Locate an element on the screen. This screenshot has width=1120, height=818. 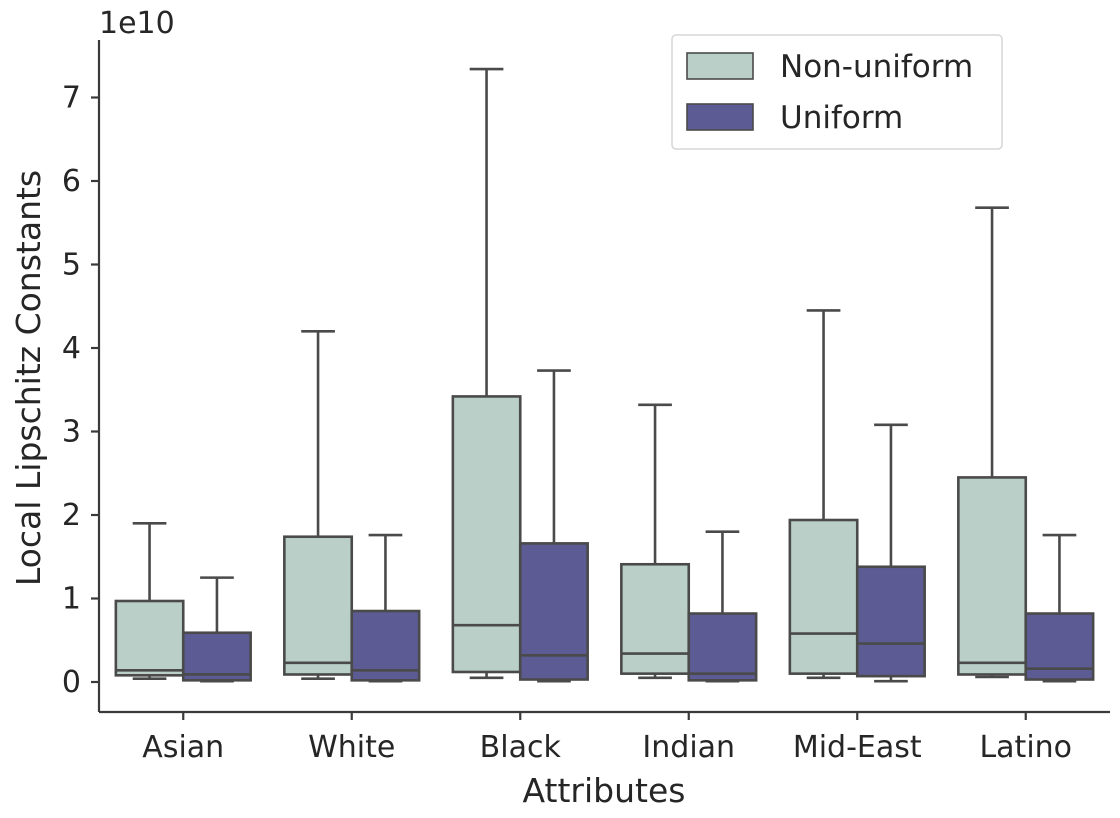
x-axis-title: Attributes is located at coordinates (604, 790).